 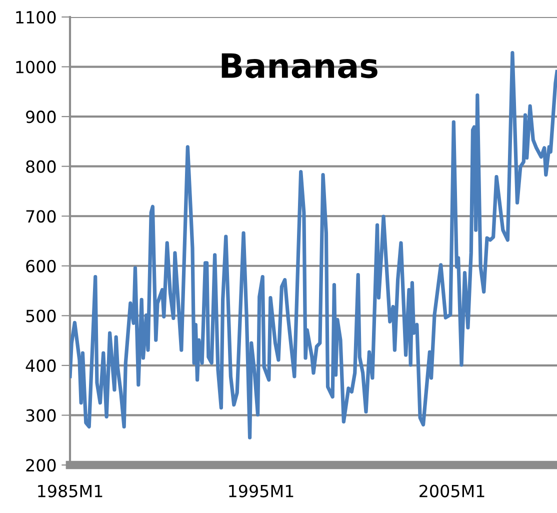 What do you see at coordinates (452, 491) in the screenshot?
I see `x-tick-label: 2005M1` at bounding box center [452, 491].